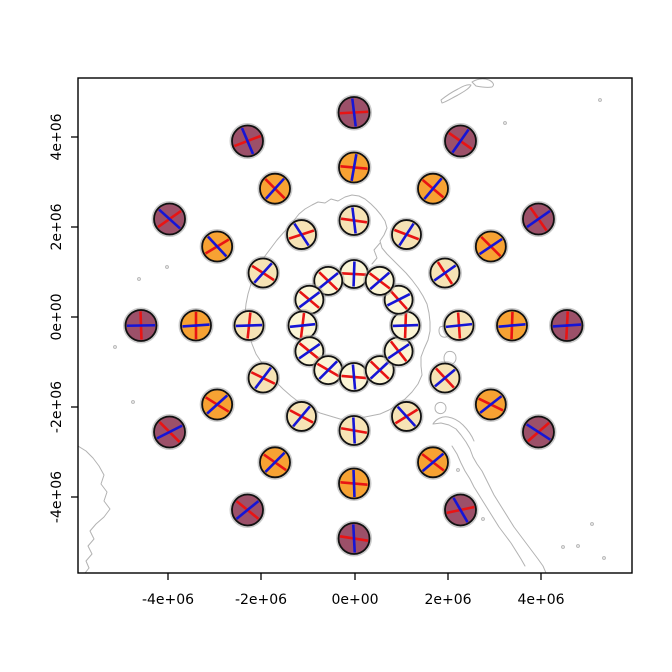 The height and width of the screenshot is (672, 672). What do you see at coordinates (261, 600) in the screenshot?
I see `x-axis-label: -2e+06` at bounding box center [261, 600].